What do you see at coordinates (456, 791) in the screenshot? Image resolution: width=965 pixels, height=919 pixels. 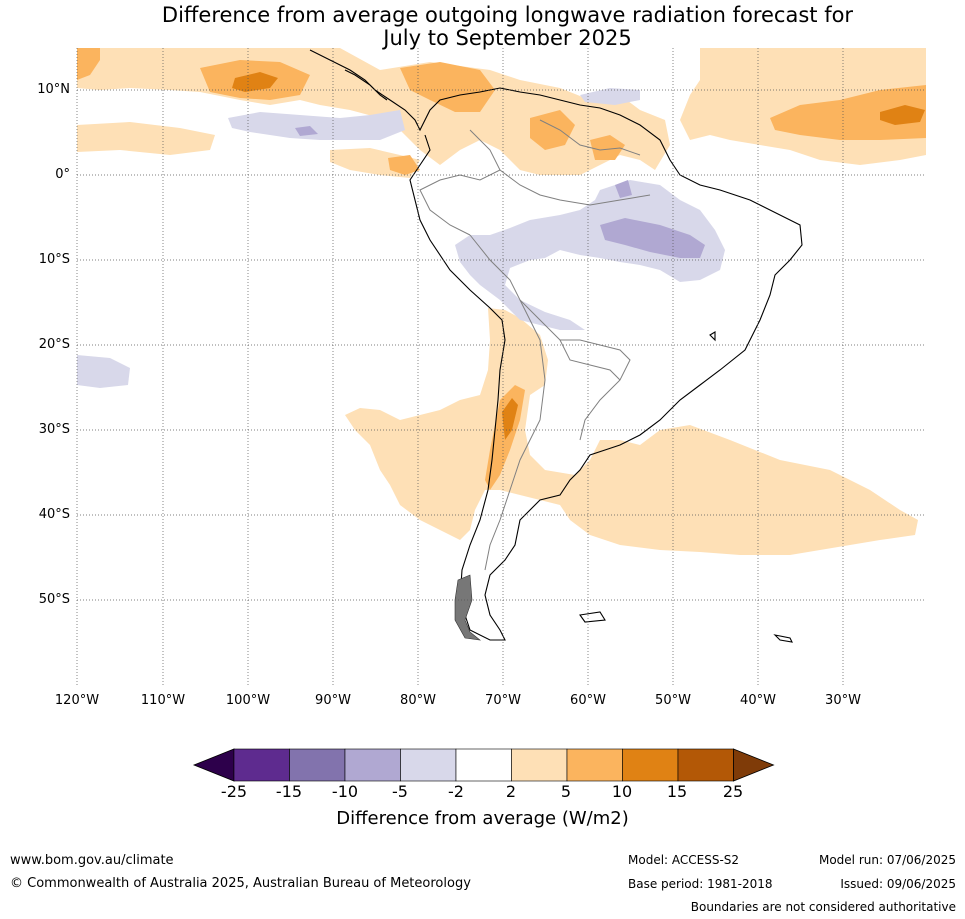 I see `colorbar-tick: -2` at bounding box center [456, 791].